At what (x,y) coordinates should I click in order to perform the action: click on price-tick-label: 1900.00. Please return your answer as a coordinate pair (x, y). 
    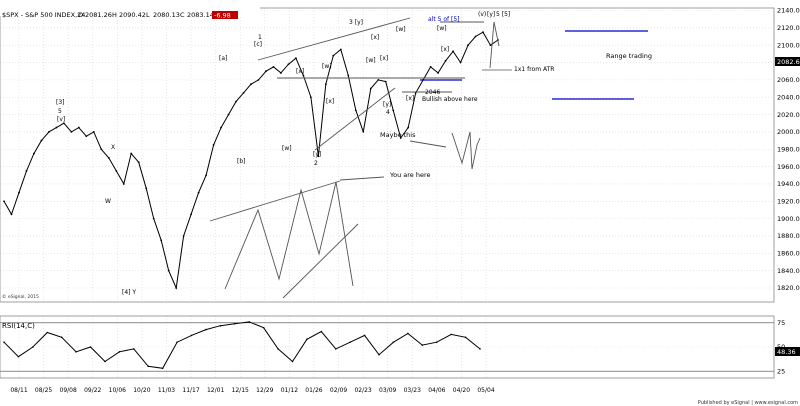
    Looking at the image, I should click on (788, 219).